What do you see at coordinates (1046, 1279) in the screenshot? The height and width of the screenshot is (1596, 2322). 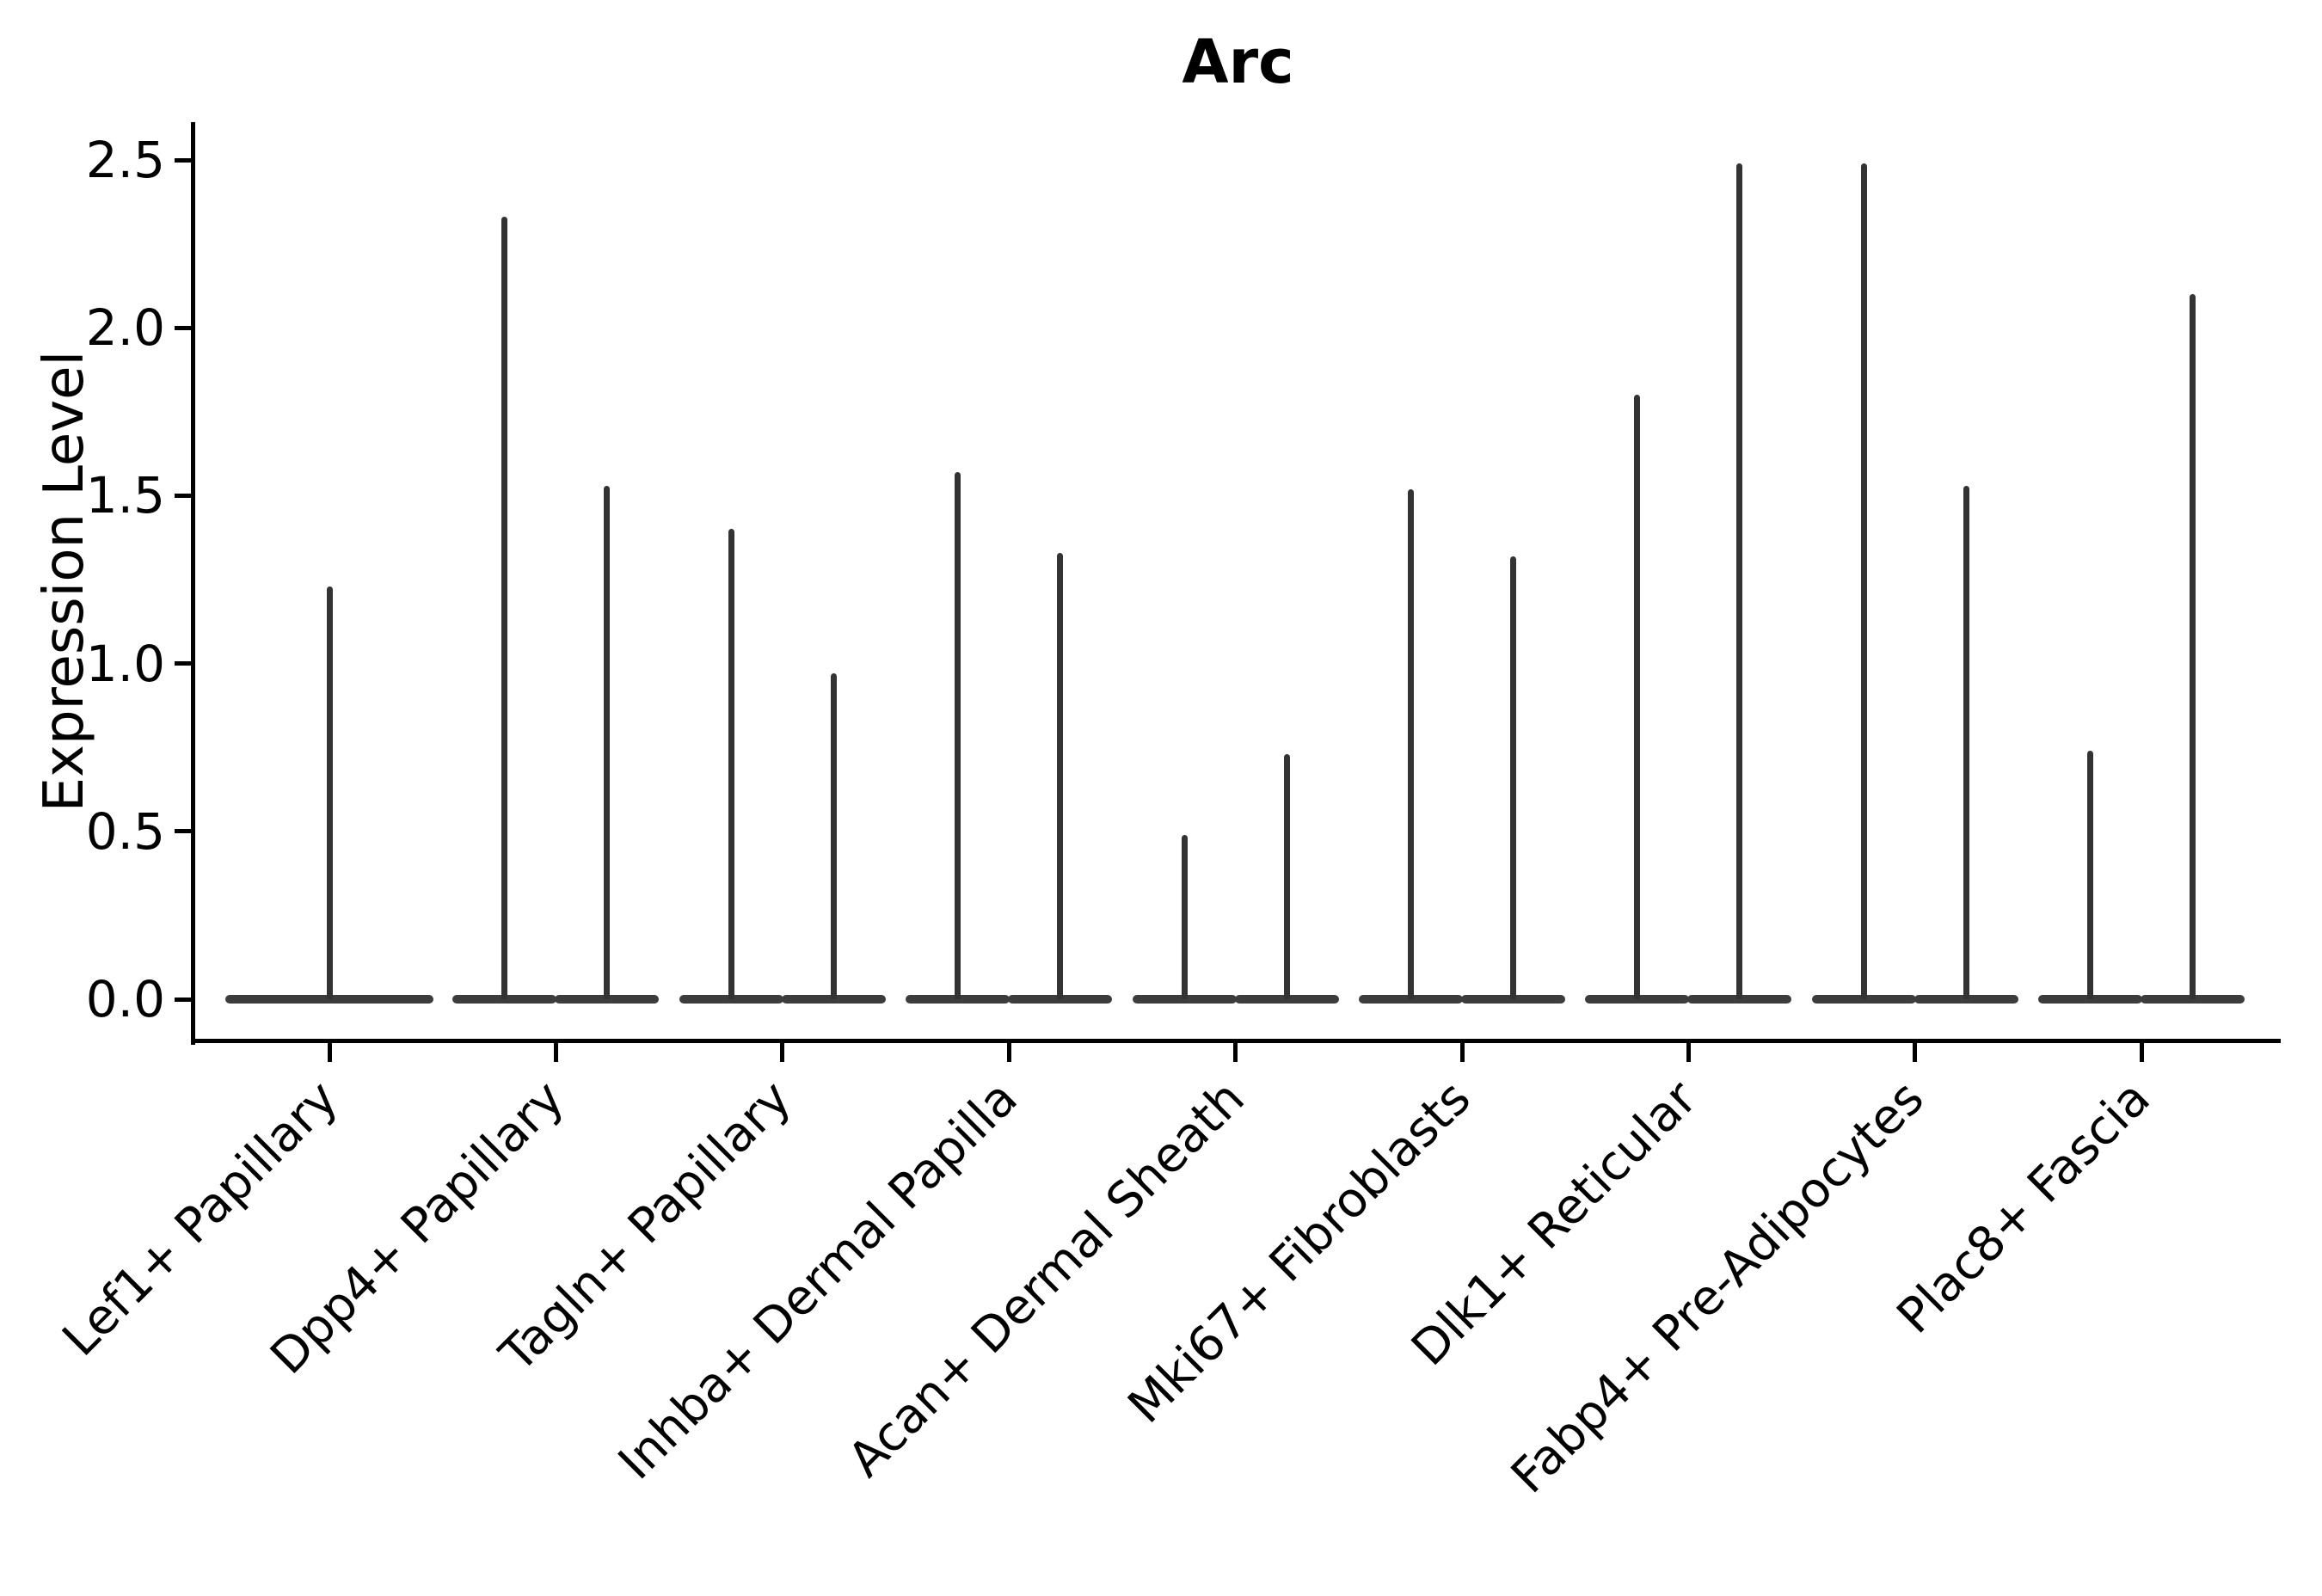 I see `x-tick-label: Acan+ Dermal Sheath` at bounding box center [1046, 1279].